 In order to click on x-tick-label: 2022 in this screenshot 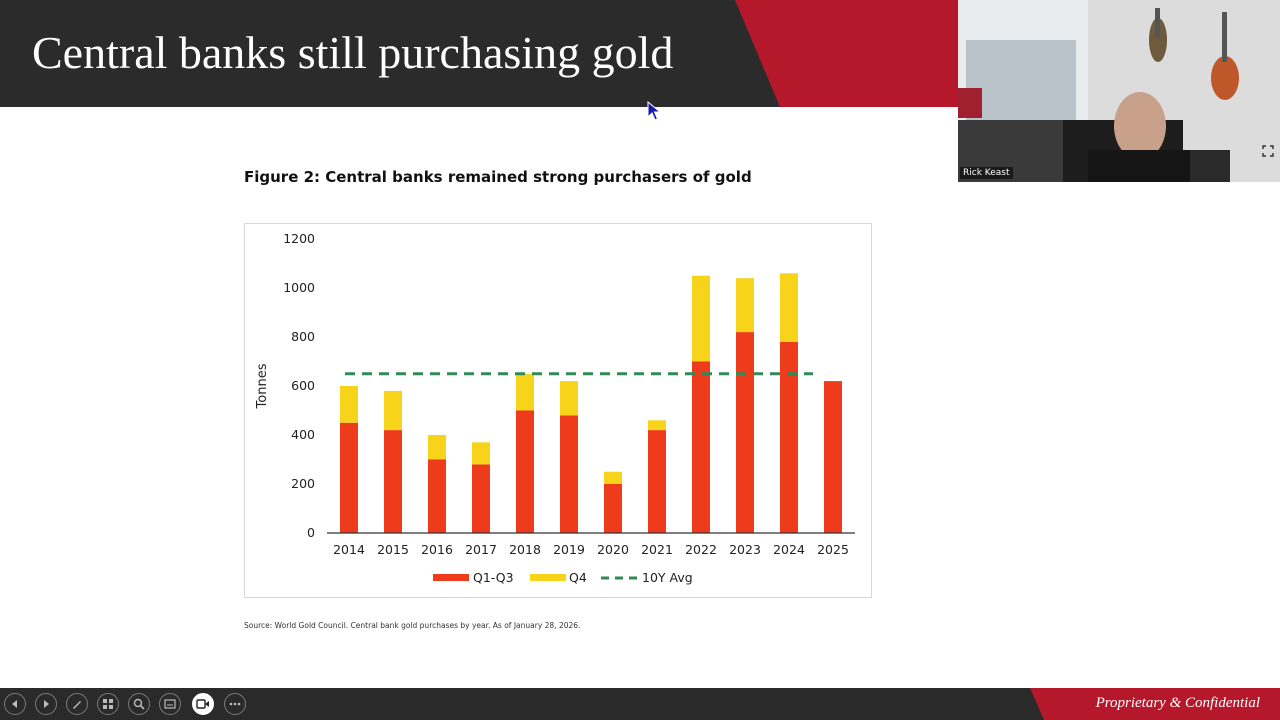, I will do `click(701, 549)`.